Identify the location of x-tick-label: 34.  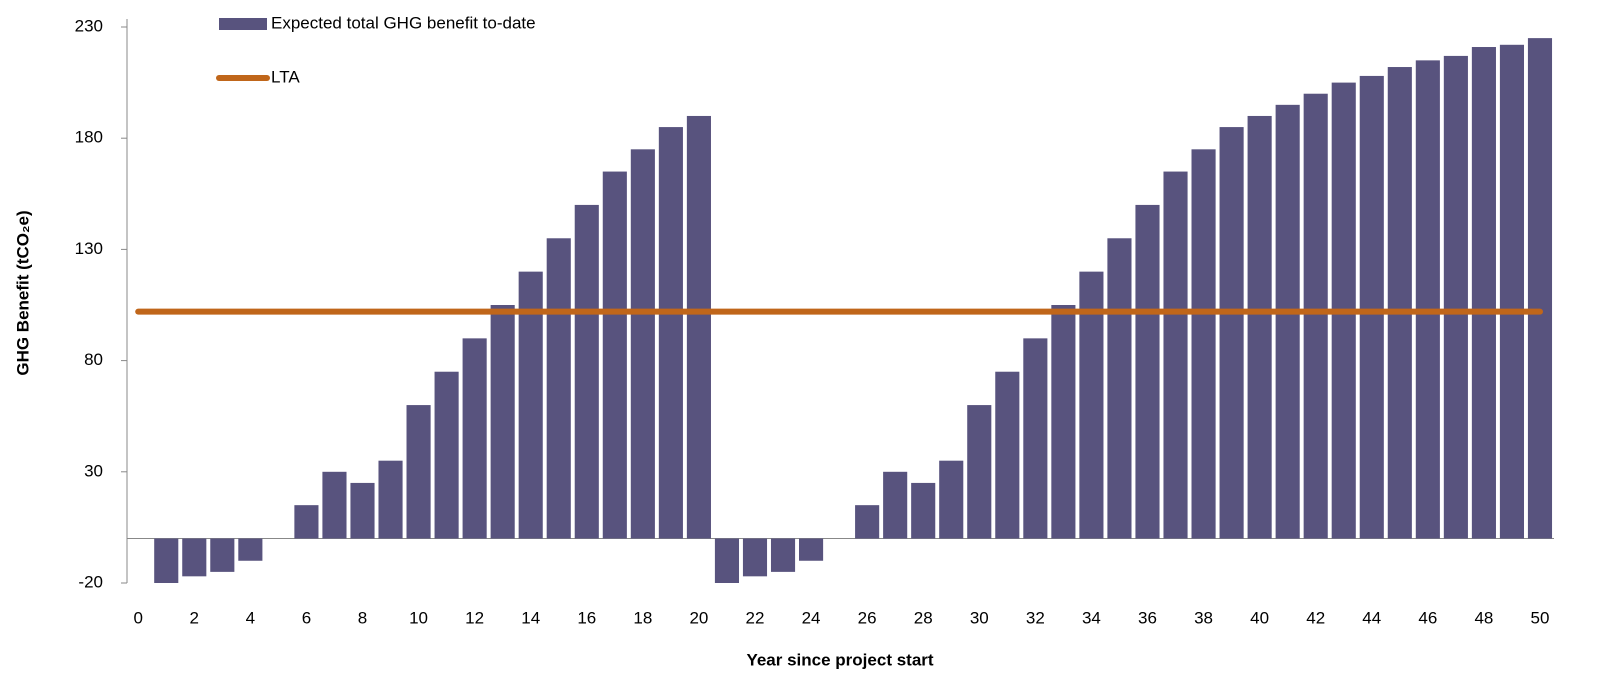
(1091, 617).